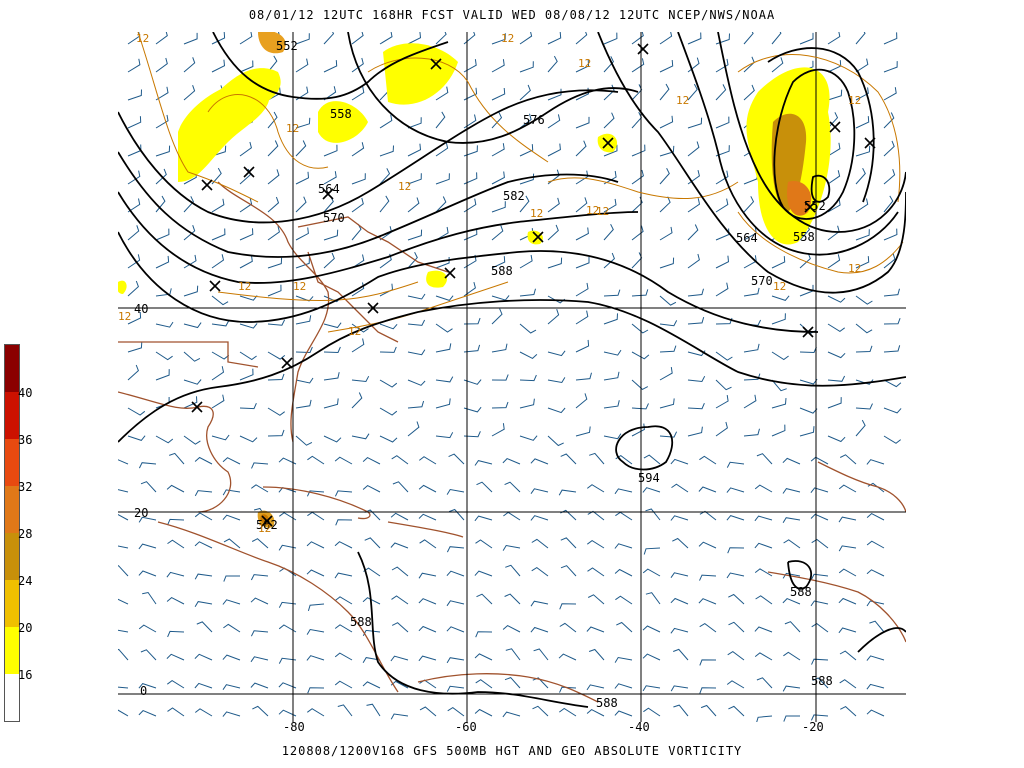  What do you see at coordinates (762, 281) in the screenshot?
I see `contour-label: 570` at bounding box center [762, 281].